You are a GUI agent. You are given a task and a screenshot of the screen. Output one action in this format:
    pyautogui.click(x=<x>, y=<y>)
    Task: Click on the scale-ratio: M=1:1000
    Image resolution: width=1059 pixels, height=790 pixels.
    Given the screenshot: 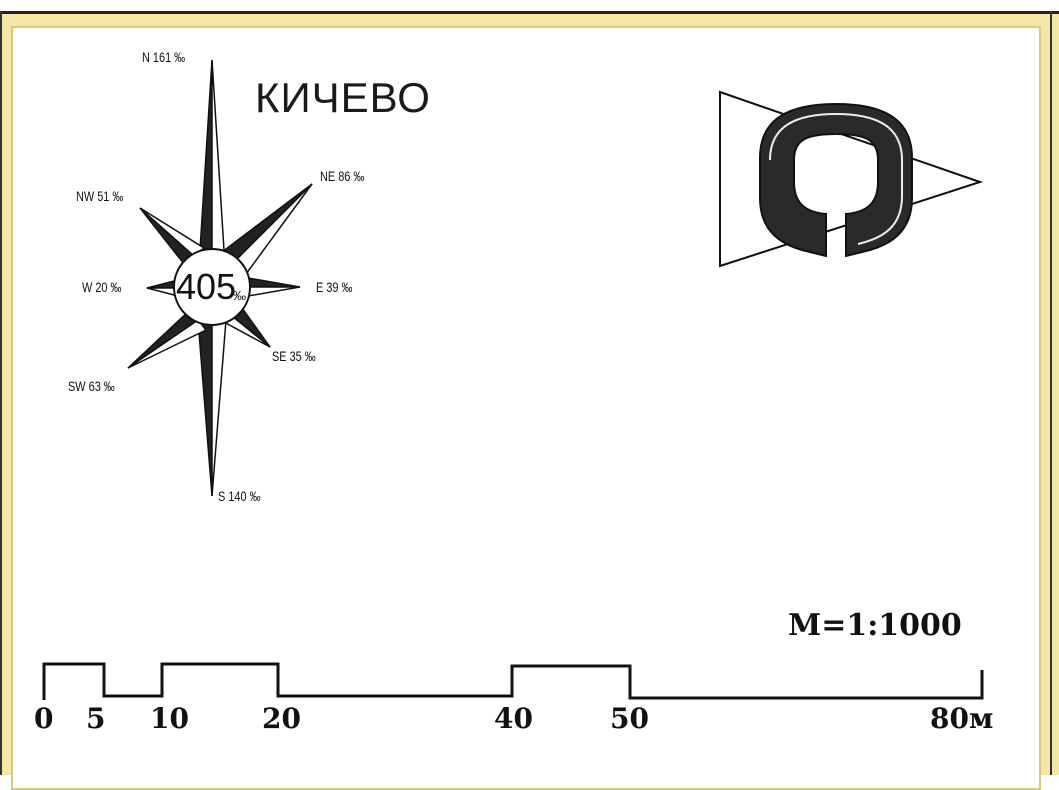 What is the action you would take?
    pyautogui.click(x=875, y=625)
    